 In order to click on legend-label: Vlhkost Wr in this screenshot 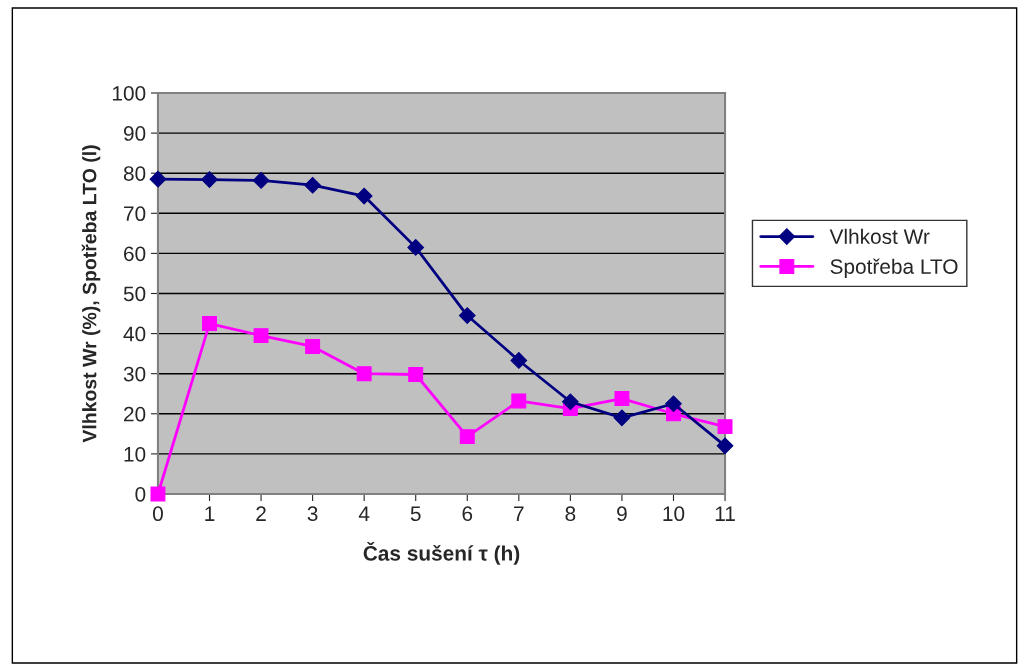, I will do `click(879, 236)`.